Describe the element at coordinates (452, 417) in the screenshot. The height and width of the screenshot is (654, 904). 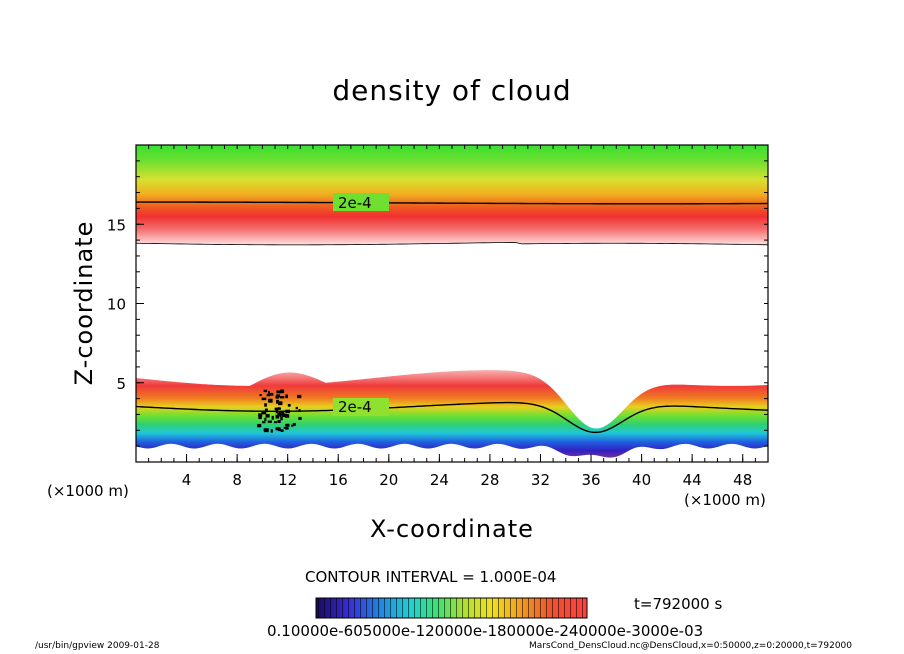
I see `lower-contour-line` at that location.